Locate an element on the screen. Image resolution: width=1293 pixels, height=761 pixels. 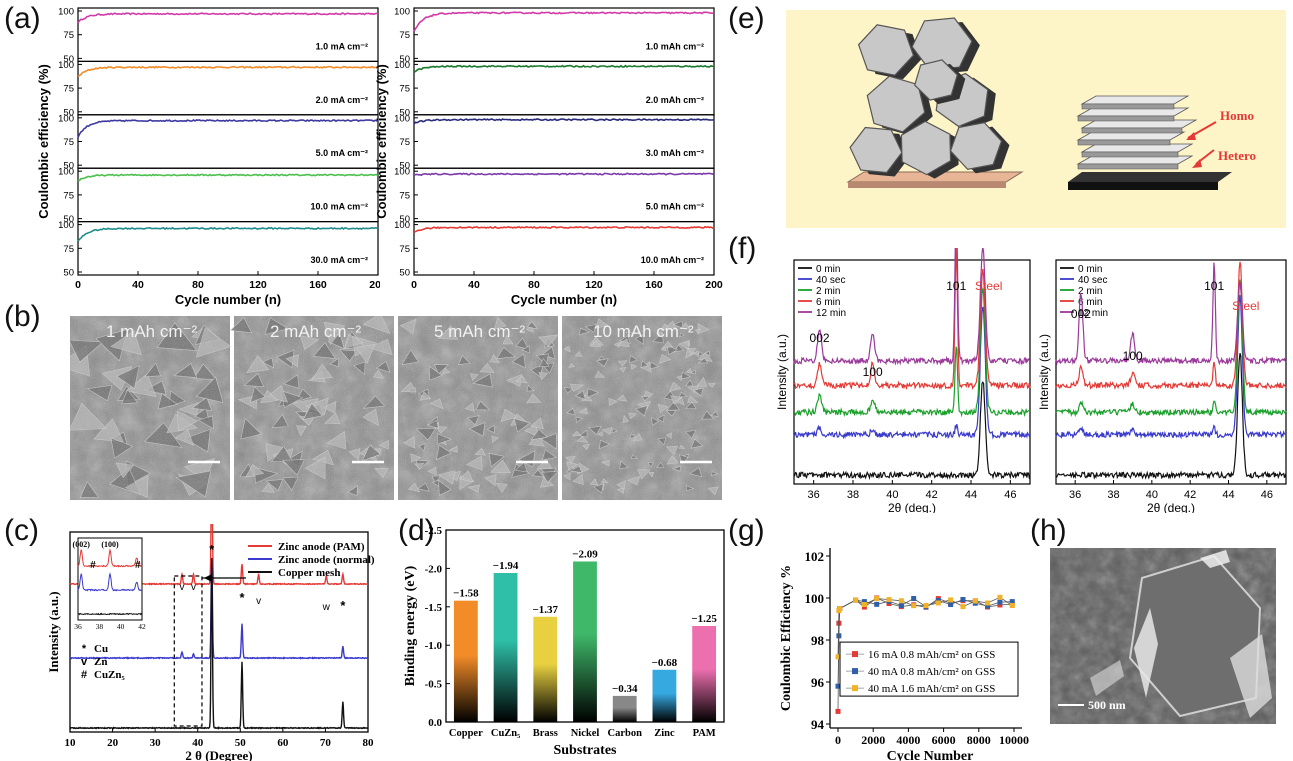
y-tick-label: 102 is located at coordinates (815, 556).